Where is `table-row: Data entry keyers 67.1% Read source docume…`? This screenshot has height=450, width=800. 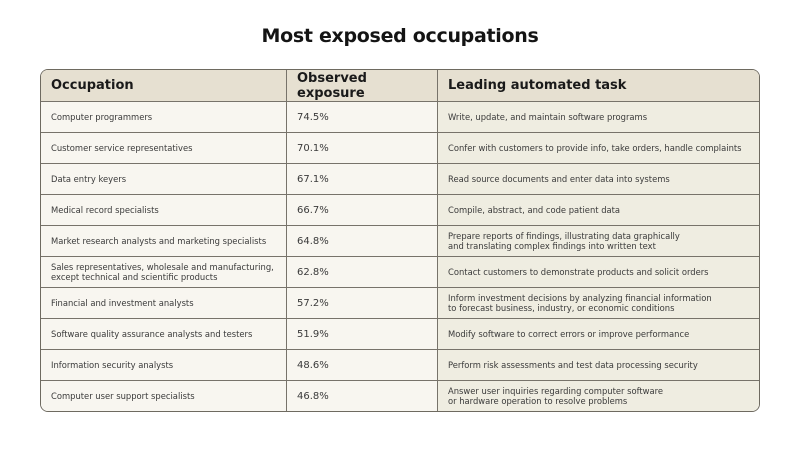
table-row: Data entry keyers 67.1% Read source docume… is located at coordinates (400, 178).